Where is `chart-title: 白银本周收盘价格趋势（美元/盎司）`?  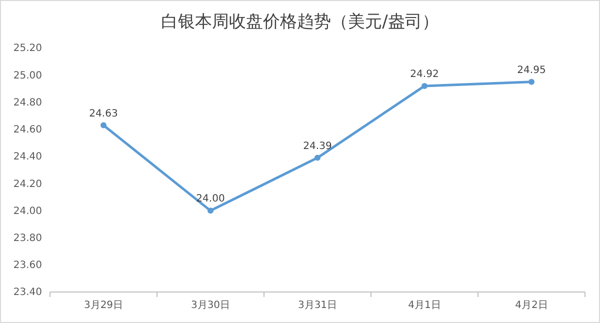
chart-title: 白银本周收盘价格趋势（美元/盎司） is located at coordinates (300, 22).